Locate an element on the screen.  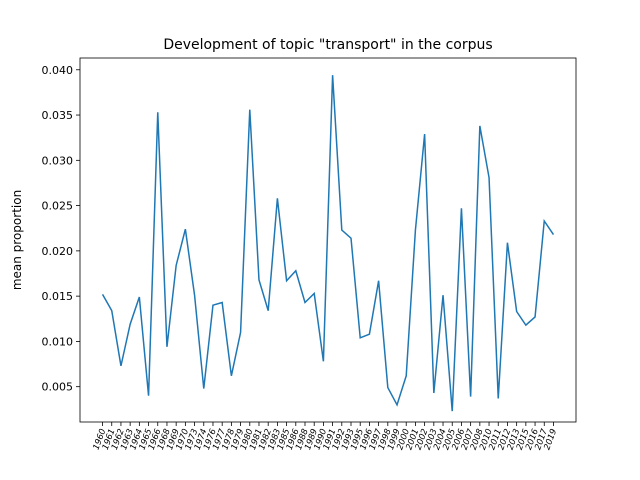
y-tick-label: 0.010 is located at coordinates (58, 341).